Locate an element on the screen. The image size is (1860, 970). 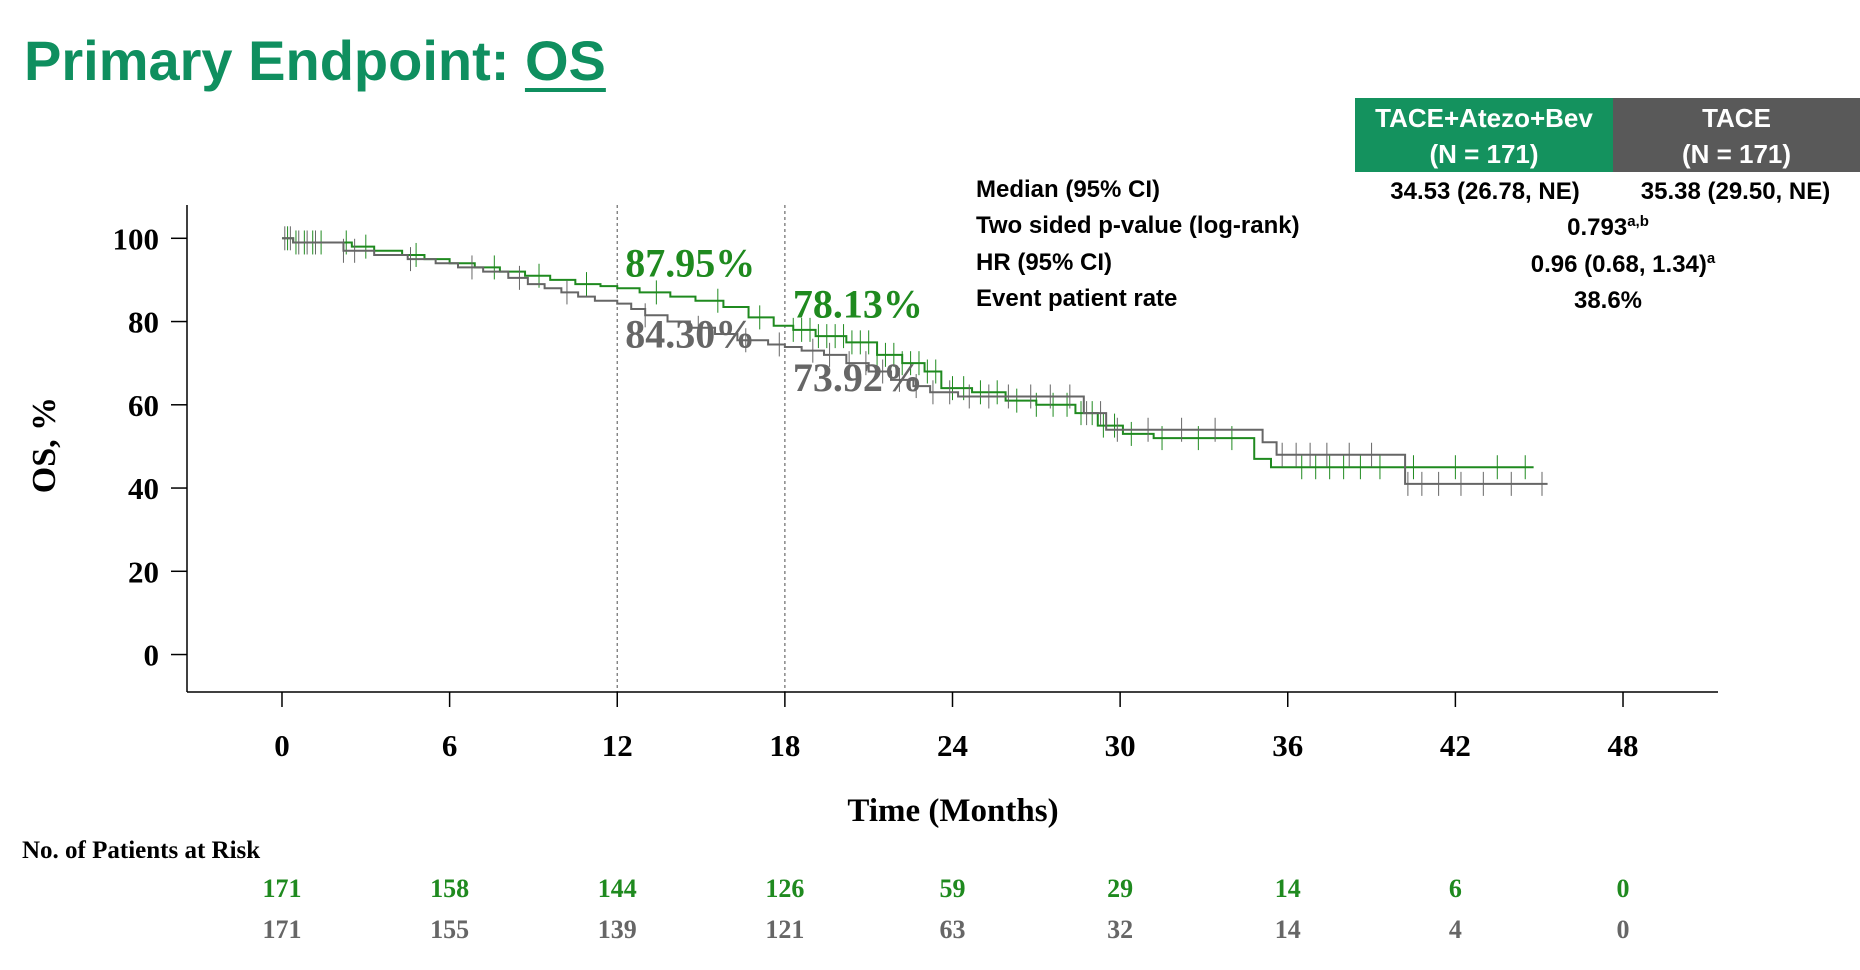
x-tick-label: 48 is located at coordinates (1623, 745).